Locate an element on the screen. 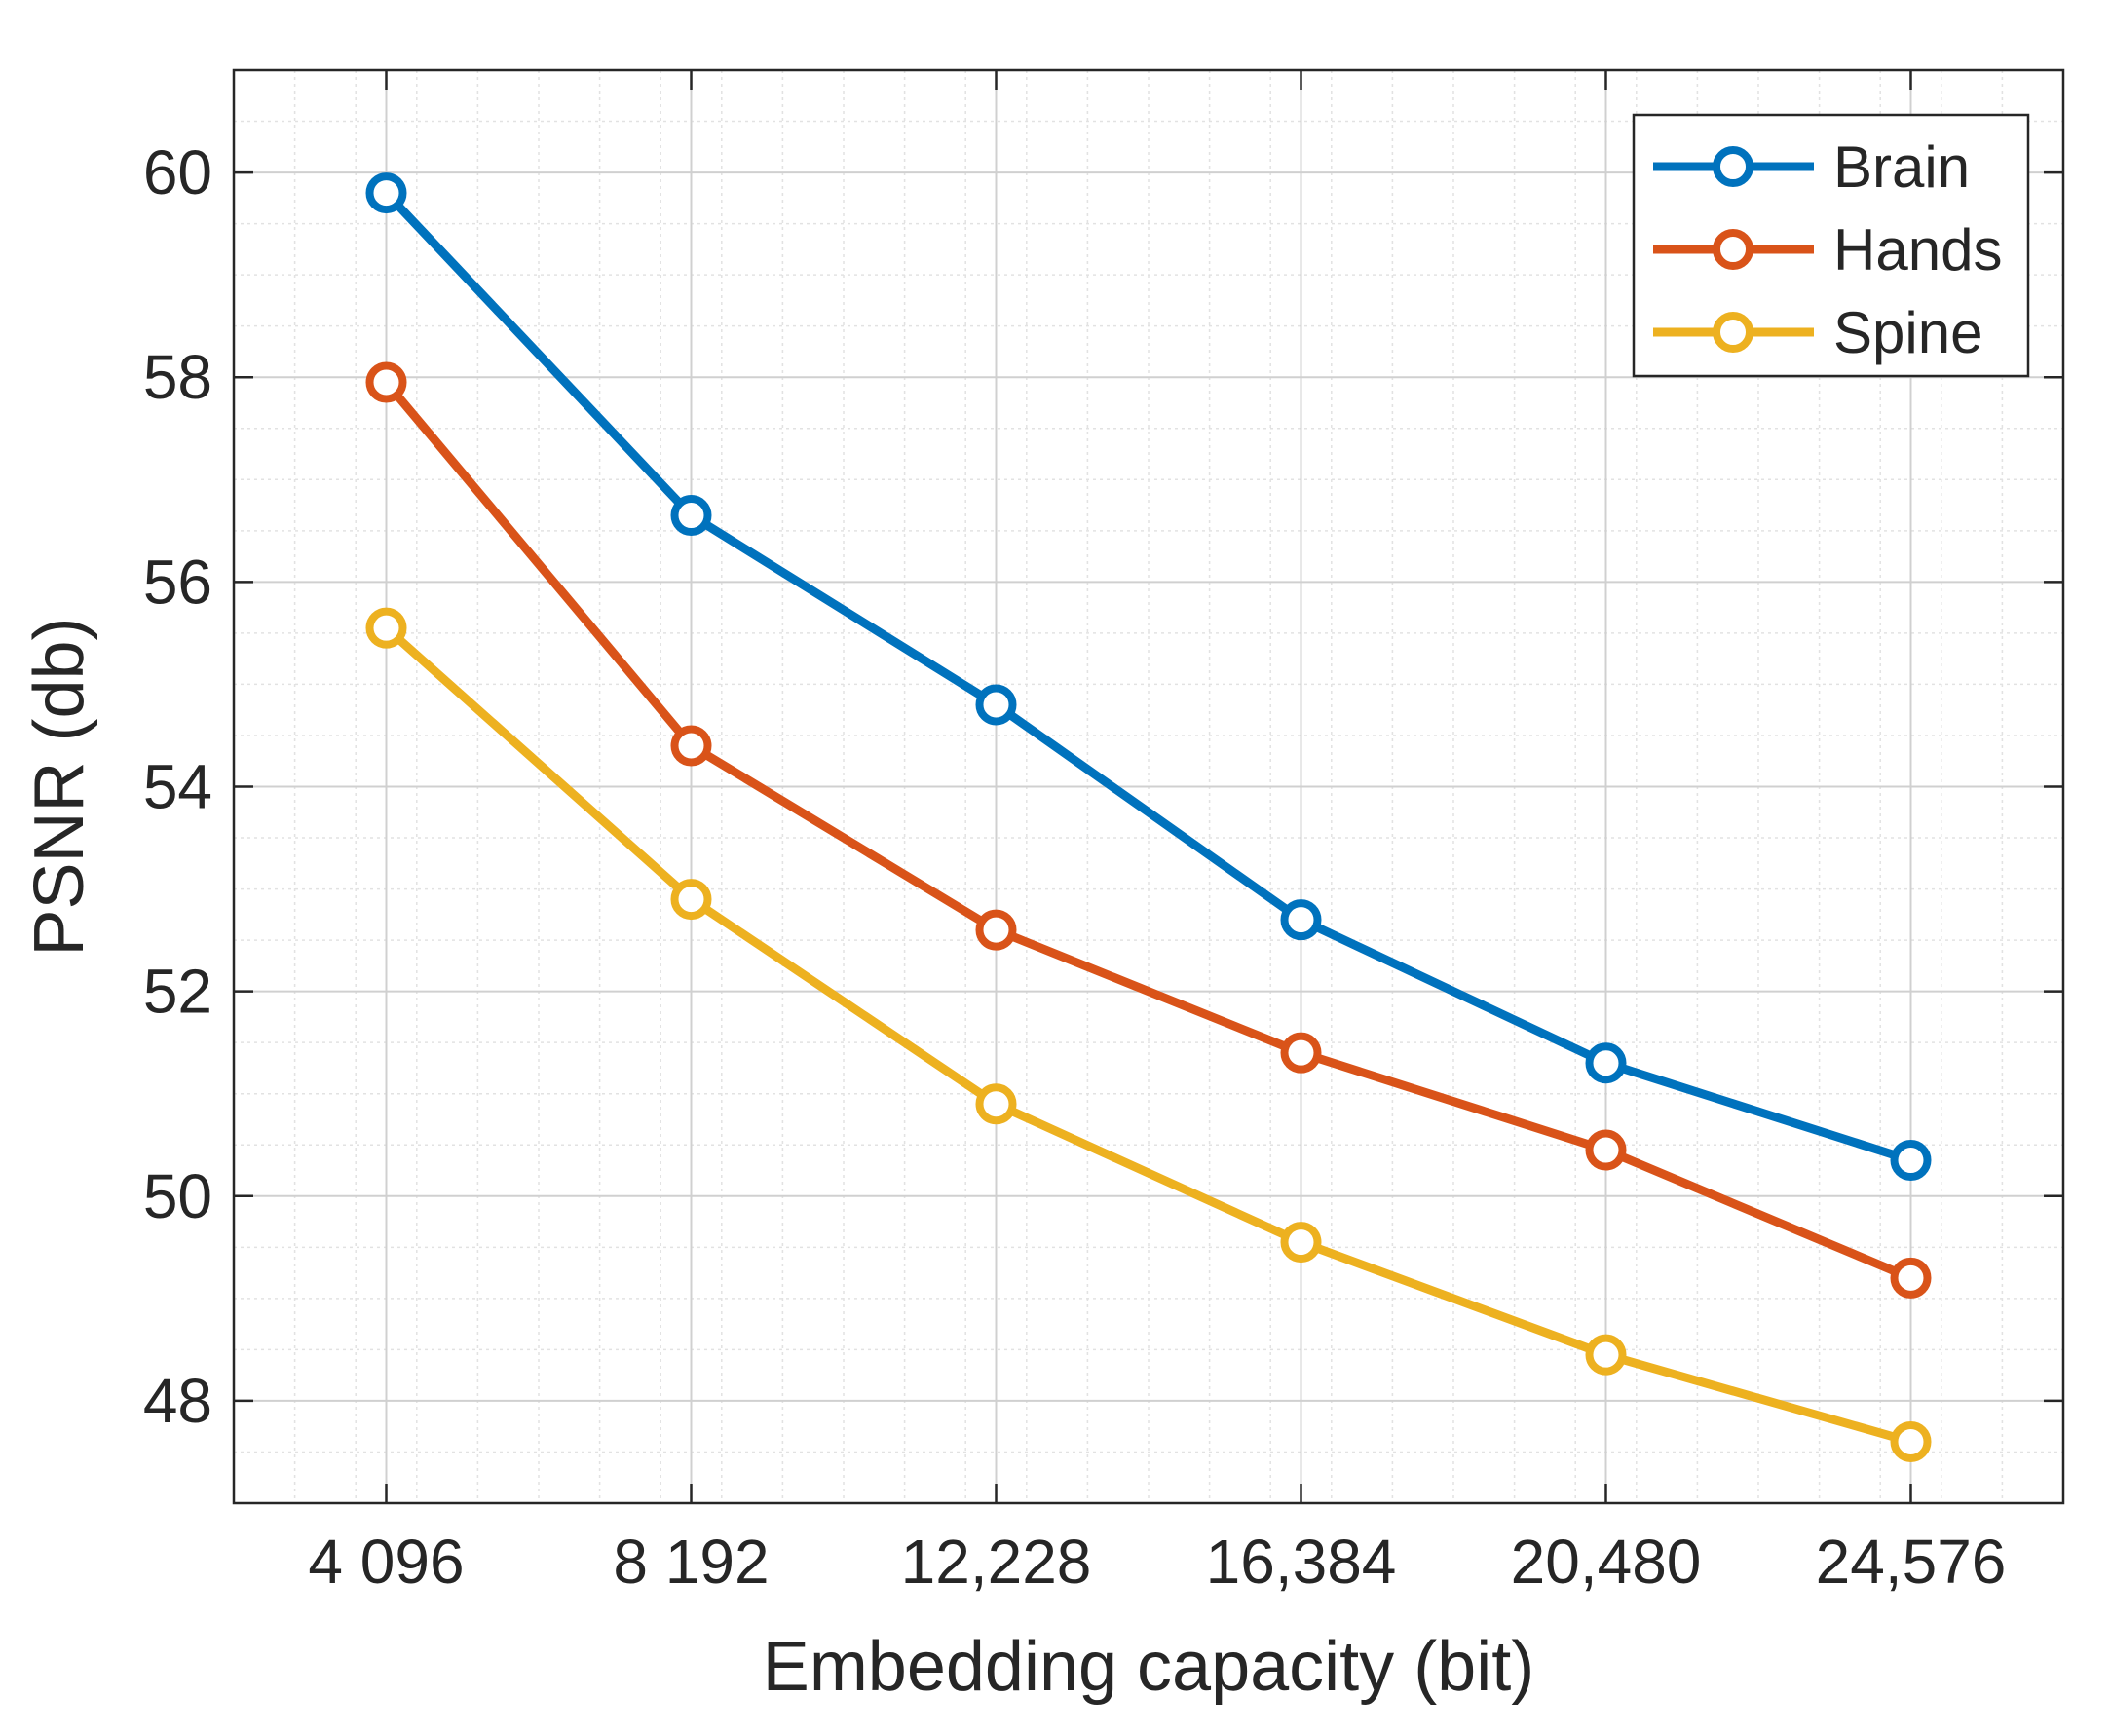 Image resolution: width=2111 pixels, height=1736 pixels. x-tick-label: 12,228 is located at coordinates (996, 1562).